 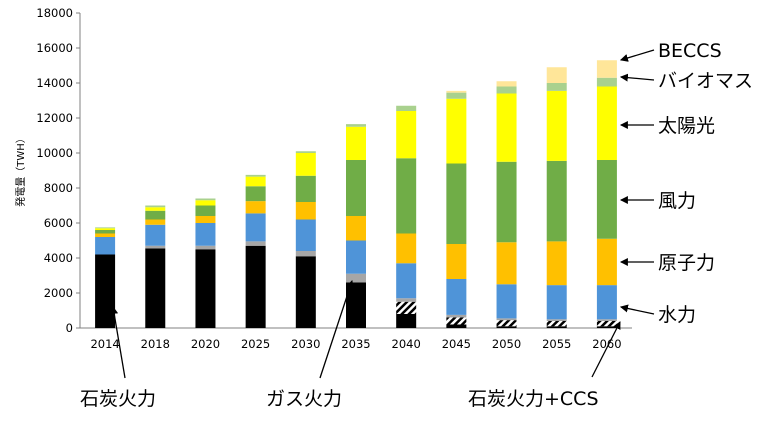 What do you see at coordinates (304, 399) in the screenshot?
I see `series-annotation: ガス火力` at bounding box center [304, 399].